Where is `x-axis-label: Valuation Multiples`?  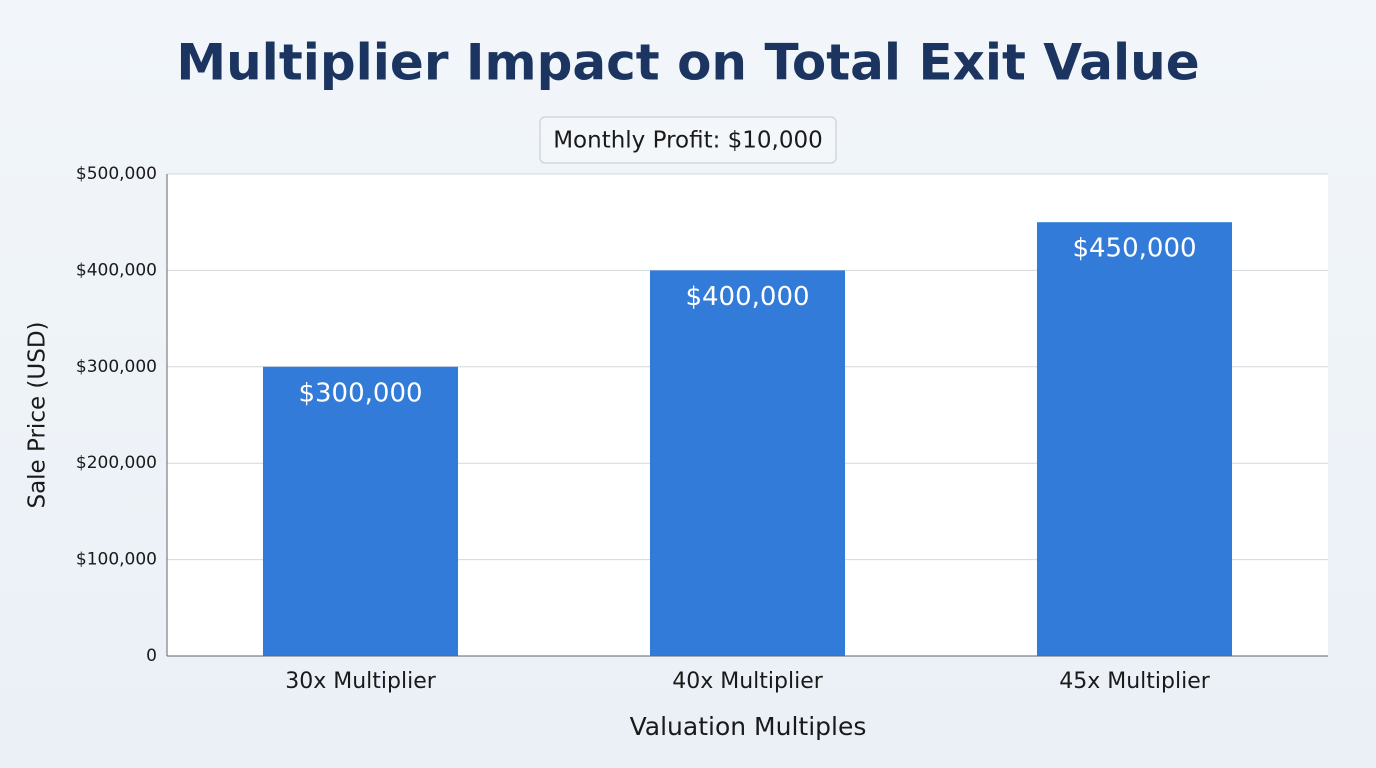 x-axis-label: Valuation Multiples is located at coordinates (748, 726).